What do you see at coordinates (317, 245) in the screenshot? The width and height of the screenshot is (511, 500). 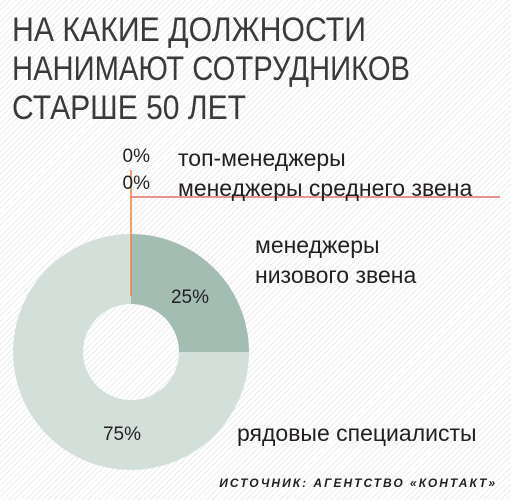 I see `category-label-line: менеджеры` at bounding box center [317, 245].